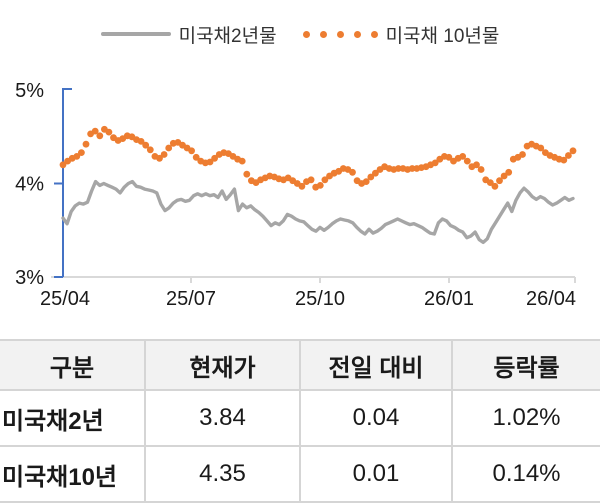  Describe the element at coordinates (442, 36) in the screenshot. I see `legend-label-10y: 미국채 10년물` at that location.